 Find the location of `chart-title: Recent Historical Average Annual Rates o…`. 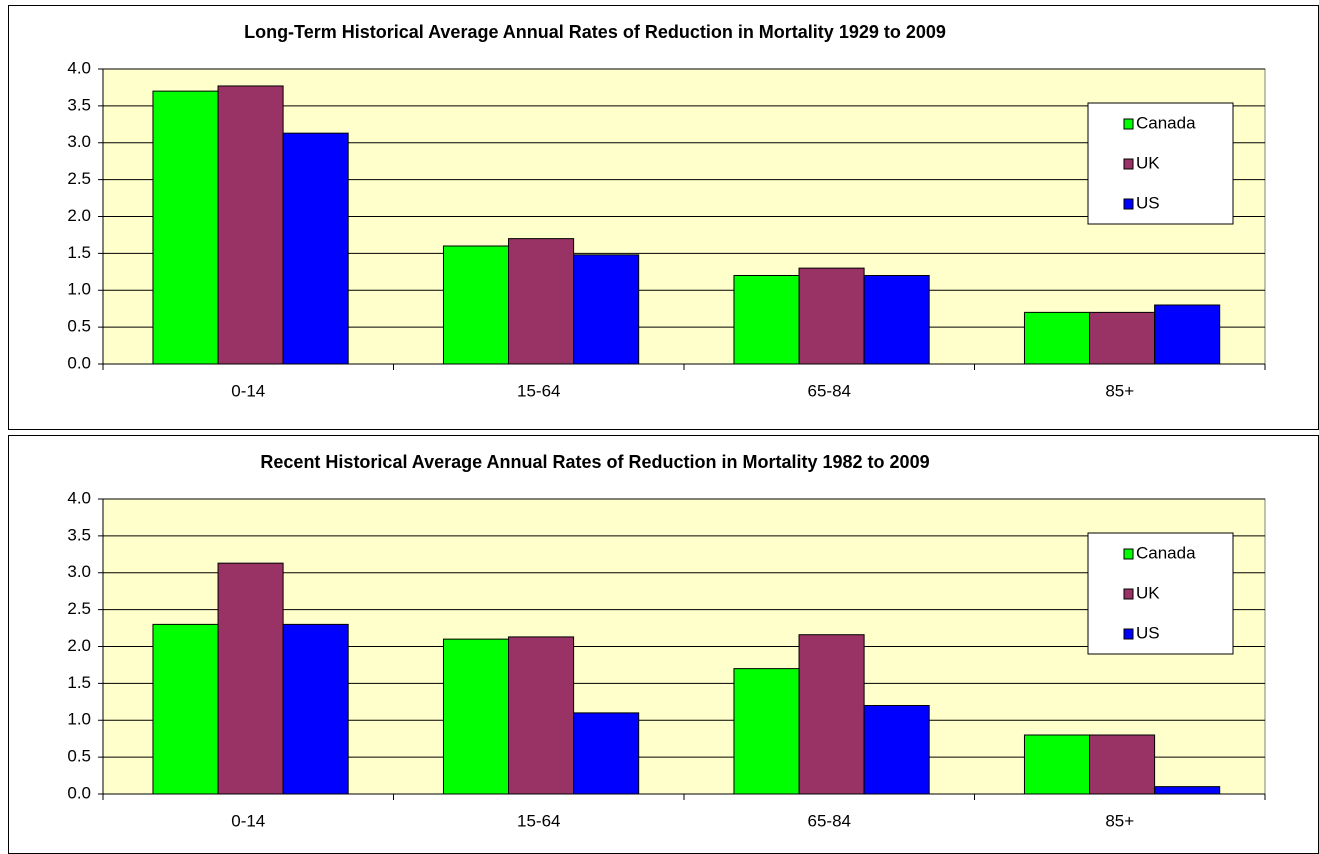

chart-title: Recent Historical Average Annual Rates o… is located at coordinates (594, 462).